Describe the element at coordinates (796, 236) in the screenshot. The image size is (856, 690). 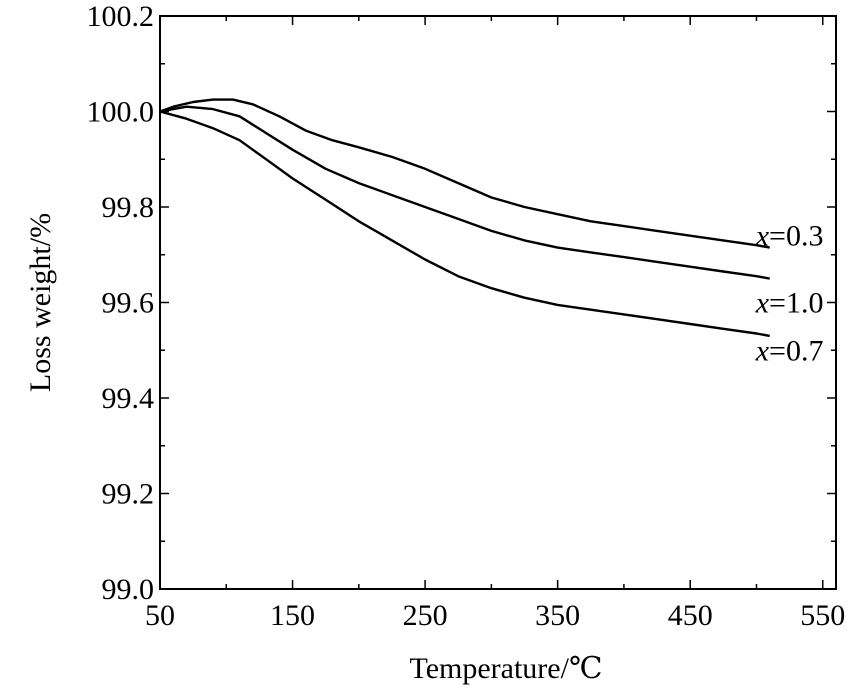
I see `series-label-value: =0.3` at that location.